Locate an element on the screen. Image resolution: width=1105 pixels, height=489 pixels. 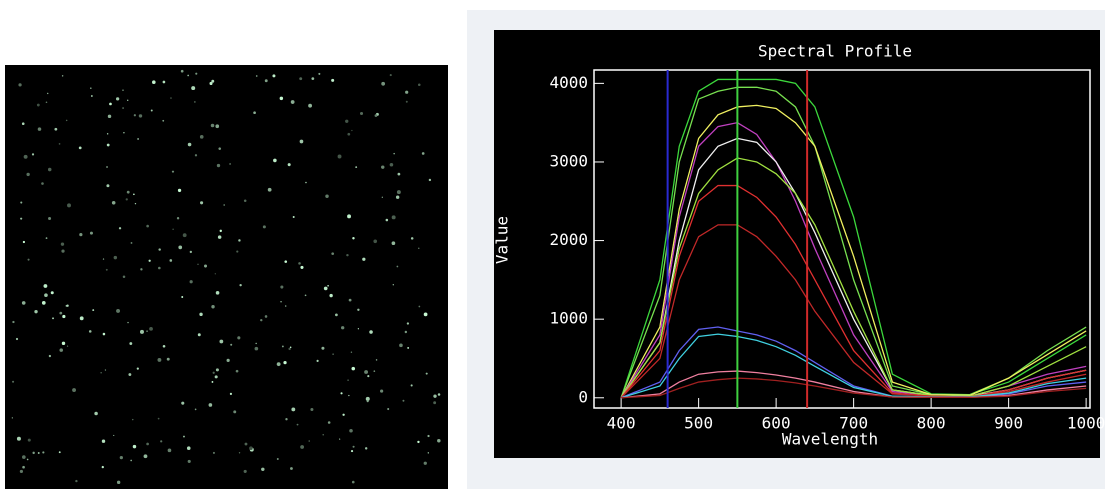
x-tick-label: 1000 is located at coordinates (1086, 423).